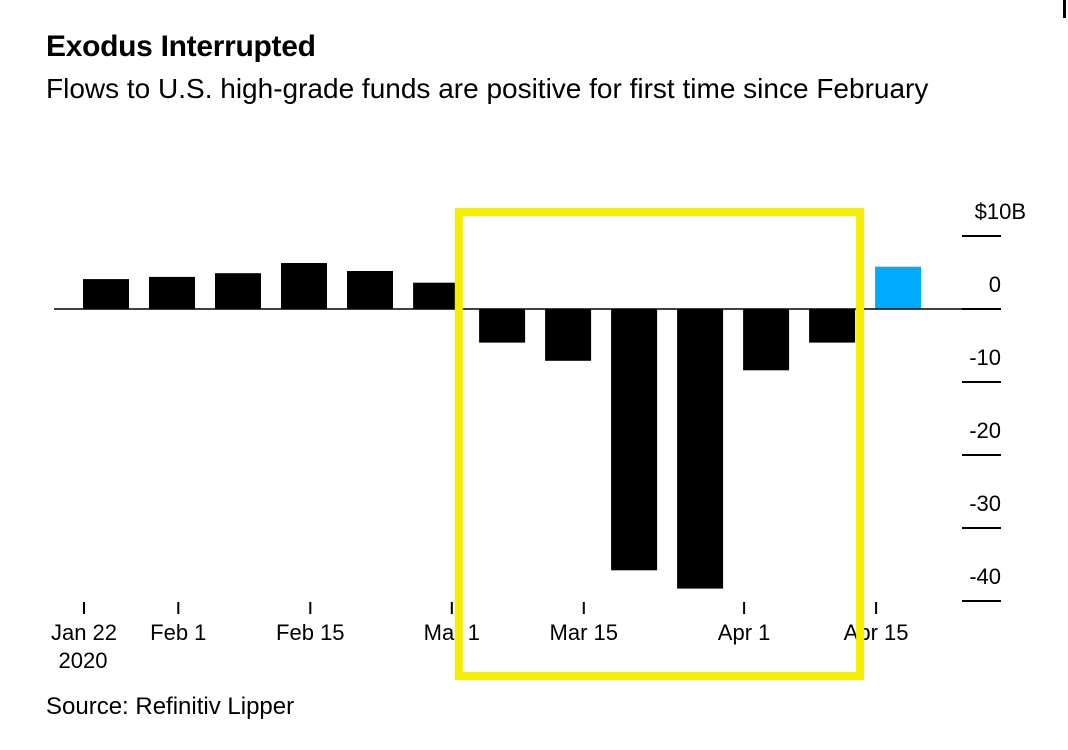 The width and height of the screenshot is (1068, 750). Describe the element at coordinates (310, 632) in the screenshot. I see `x-tick-label: Feb 15` at that location.